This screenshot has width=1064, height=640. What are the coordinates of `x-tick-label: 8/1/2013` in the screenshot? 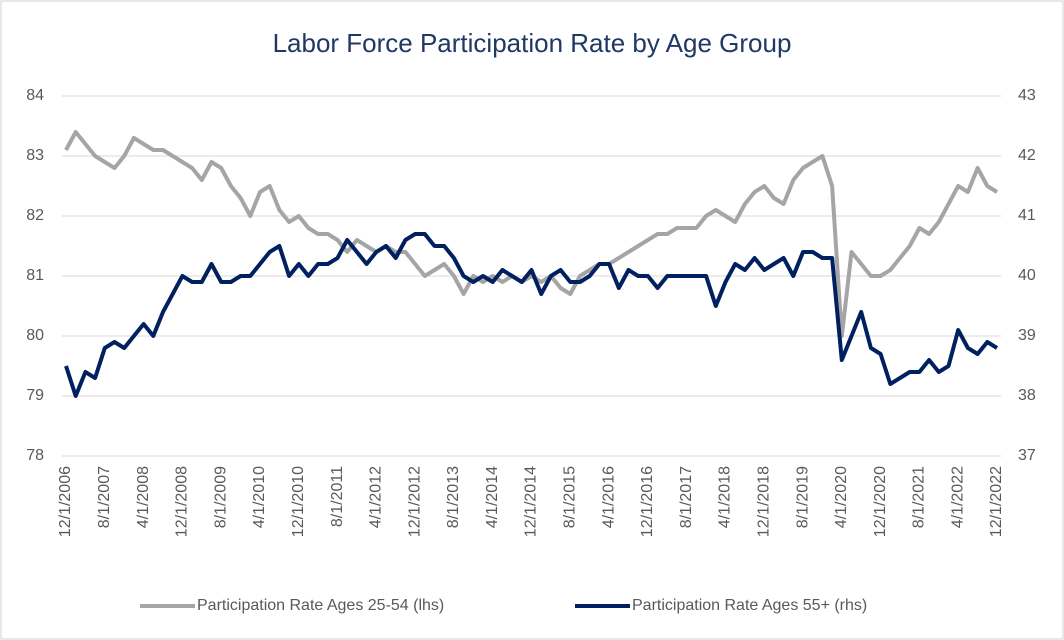 It's located at (453, 497).